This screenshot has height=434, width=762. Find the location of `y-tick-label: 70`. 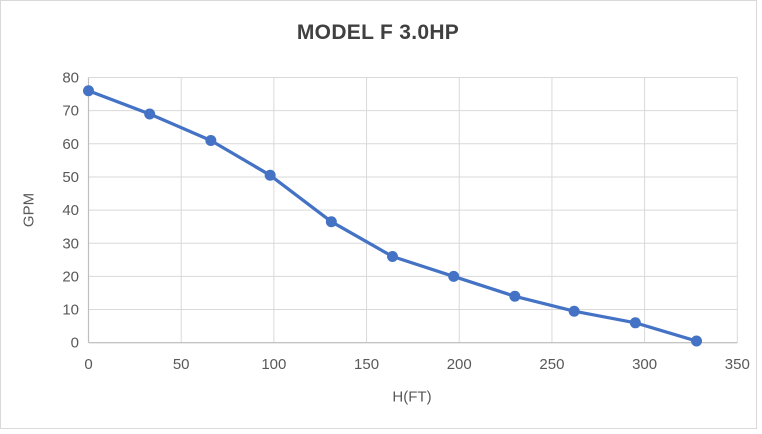

y-tick-label: 70 is located at coordinates (70, 111).